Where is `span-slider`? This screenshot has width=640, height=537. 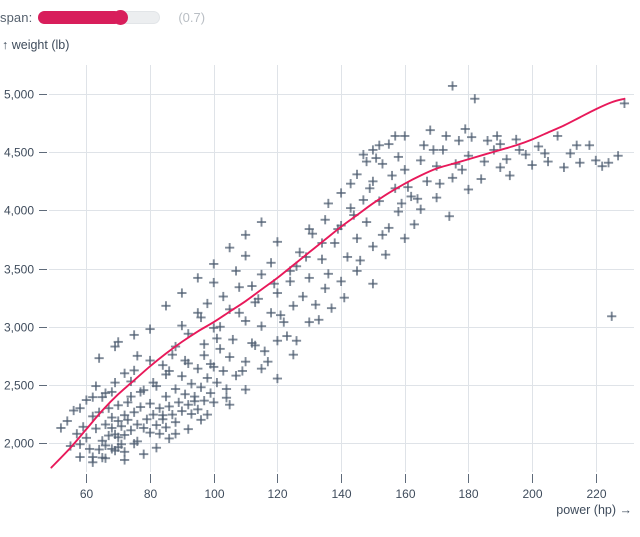
span-slider is located at coordinates (99, 17).